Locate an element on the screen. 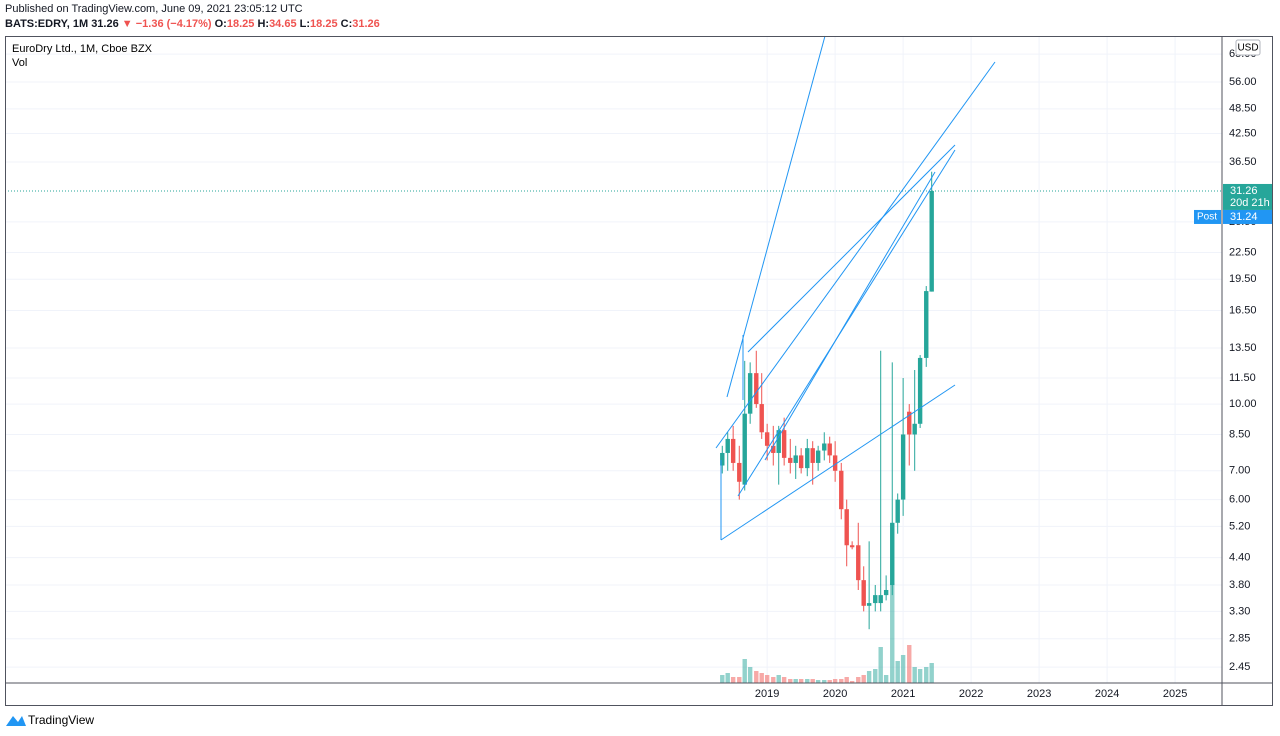 The width and height of the screenshot is (1280, 736). ohlc-label: C: is located at coordinates (346, 24).